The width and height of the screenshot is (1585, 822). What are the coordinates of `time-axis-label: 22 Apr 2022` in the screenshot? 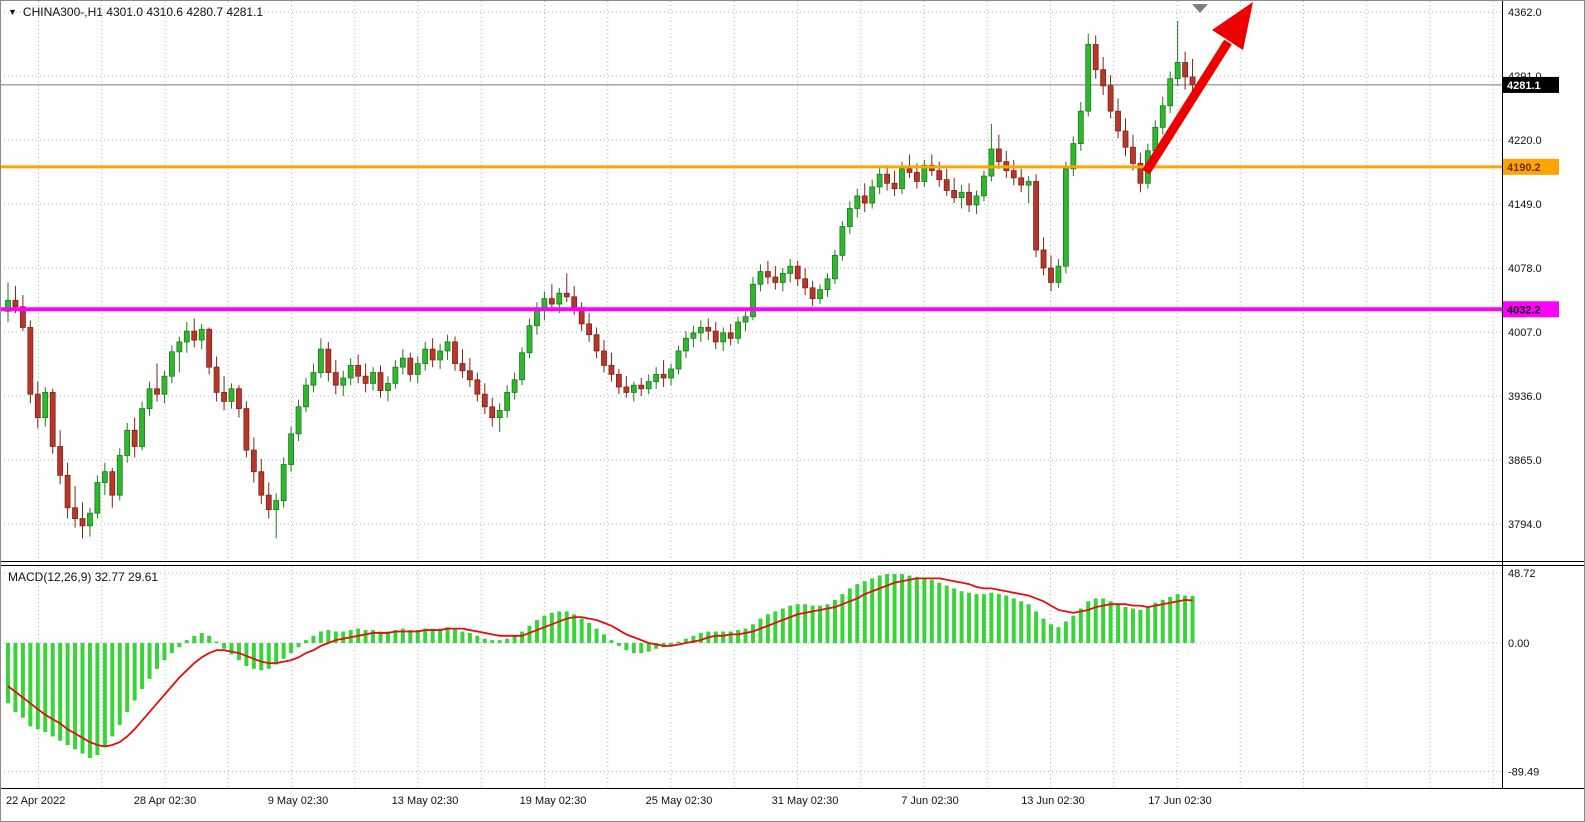 It's located at (35, 801).